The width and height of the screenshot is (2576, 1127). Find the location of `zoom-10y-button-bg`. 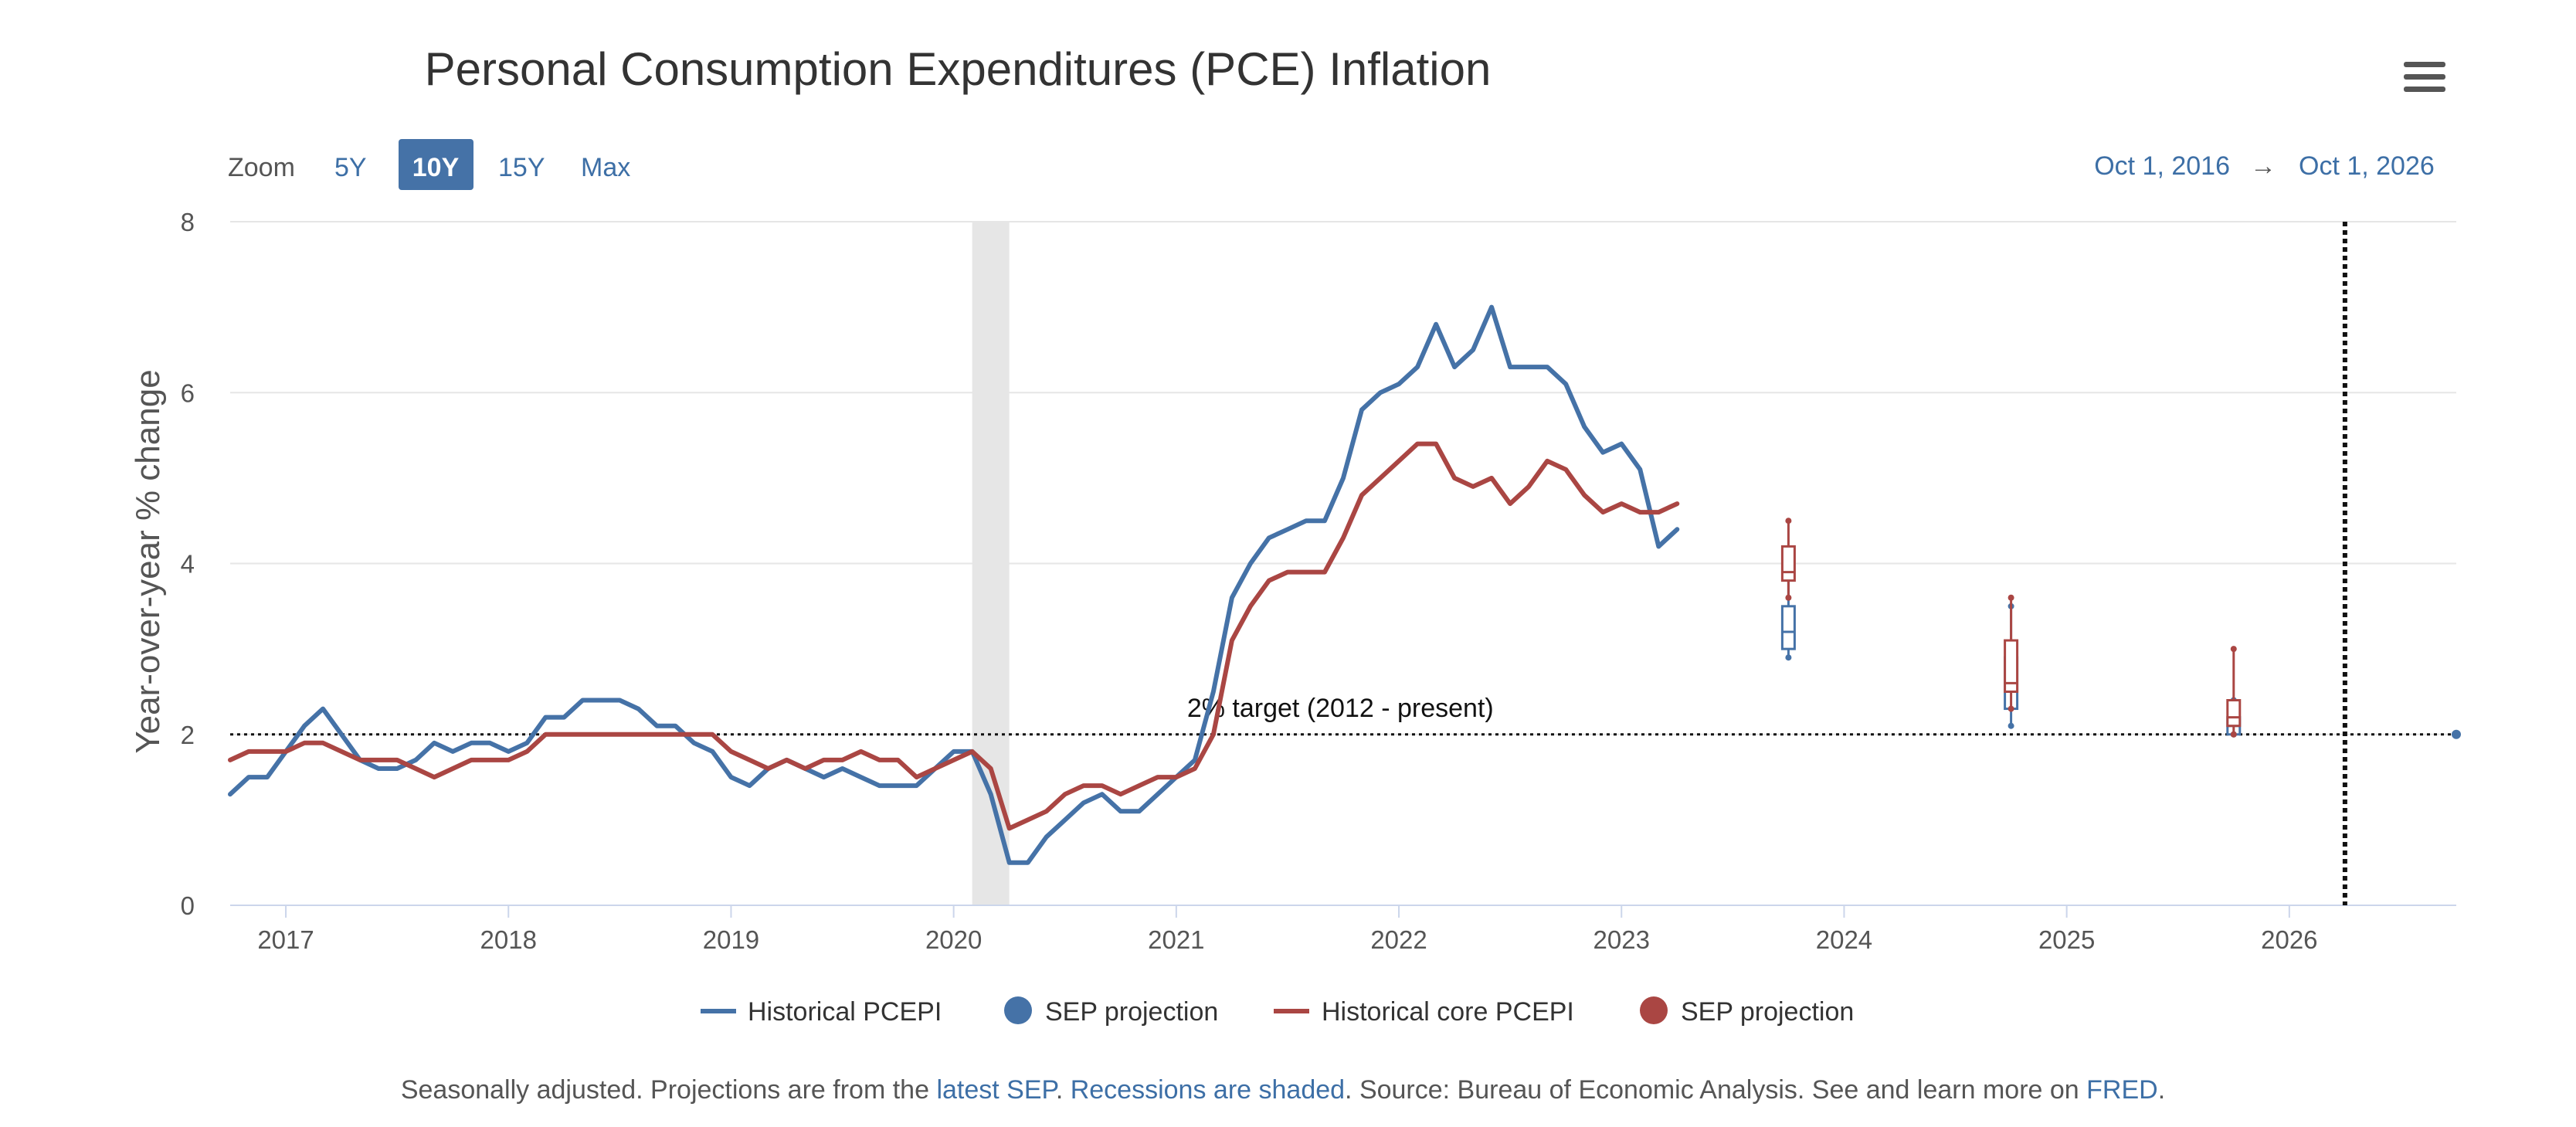

zoom-10y-button-bg is located at coordinates (436, 164).